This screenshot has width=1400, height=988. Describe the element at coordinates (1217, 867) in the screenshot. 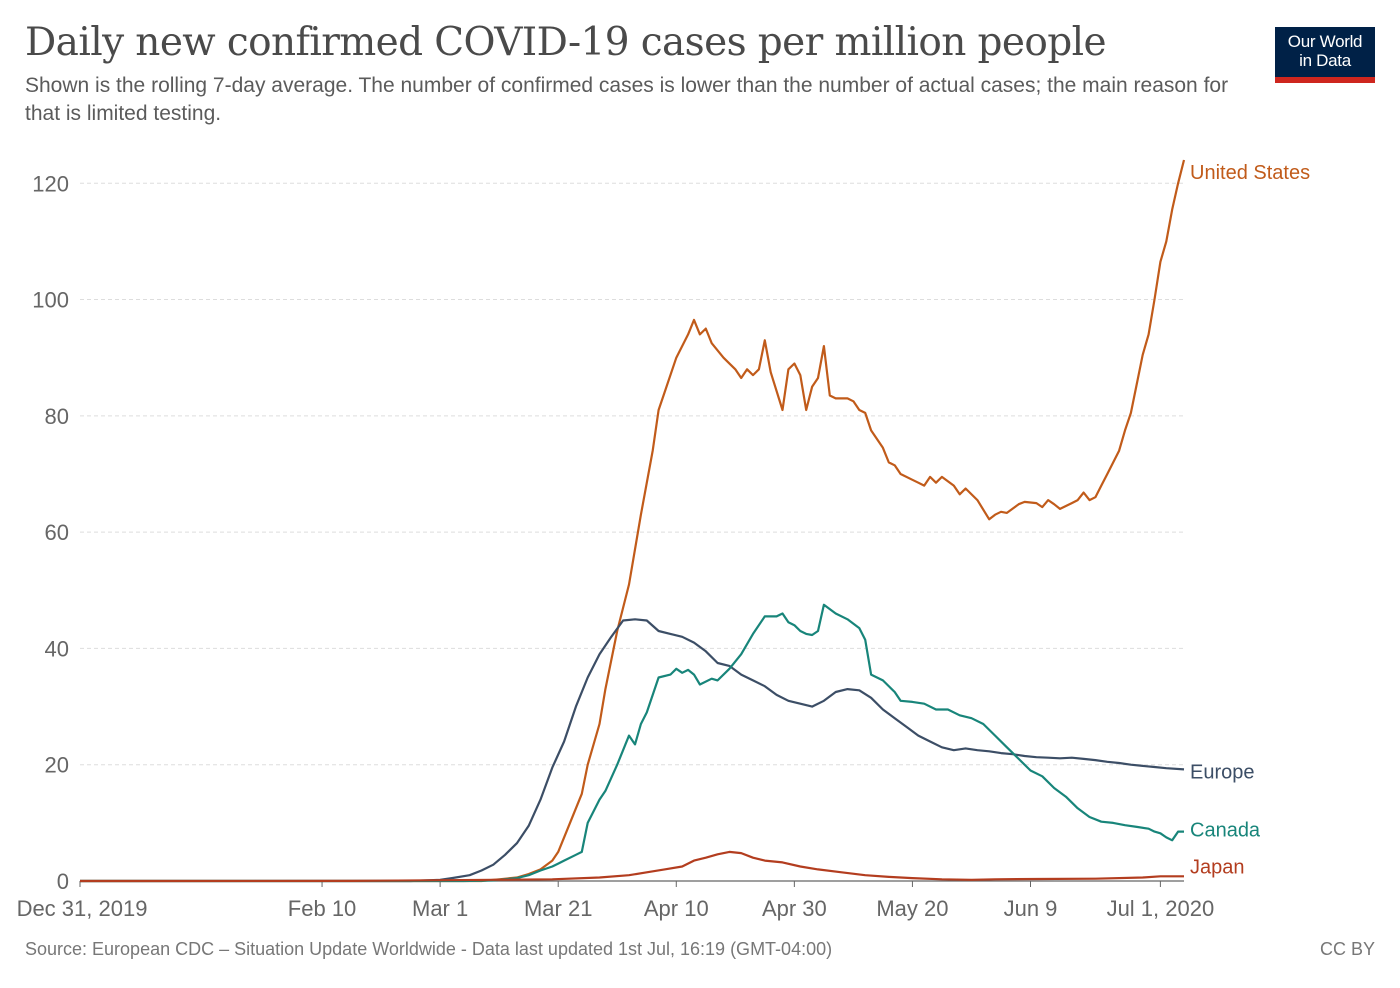

I see `series-label-japan: Japan` at that location.